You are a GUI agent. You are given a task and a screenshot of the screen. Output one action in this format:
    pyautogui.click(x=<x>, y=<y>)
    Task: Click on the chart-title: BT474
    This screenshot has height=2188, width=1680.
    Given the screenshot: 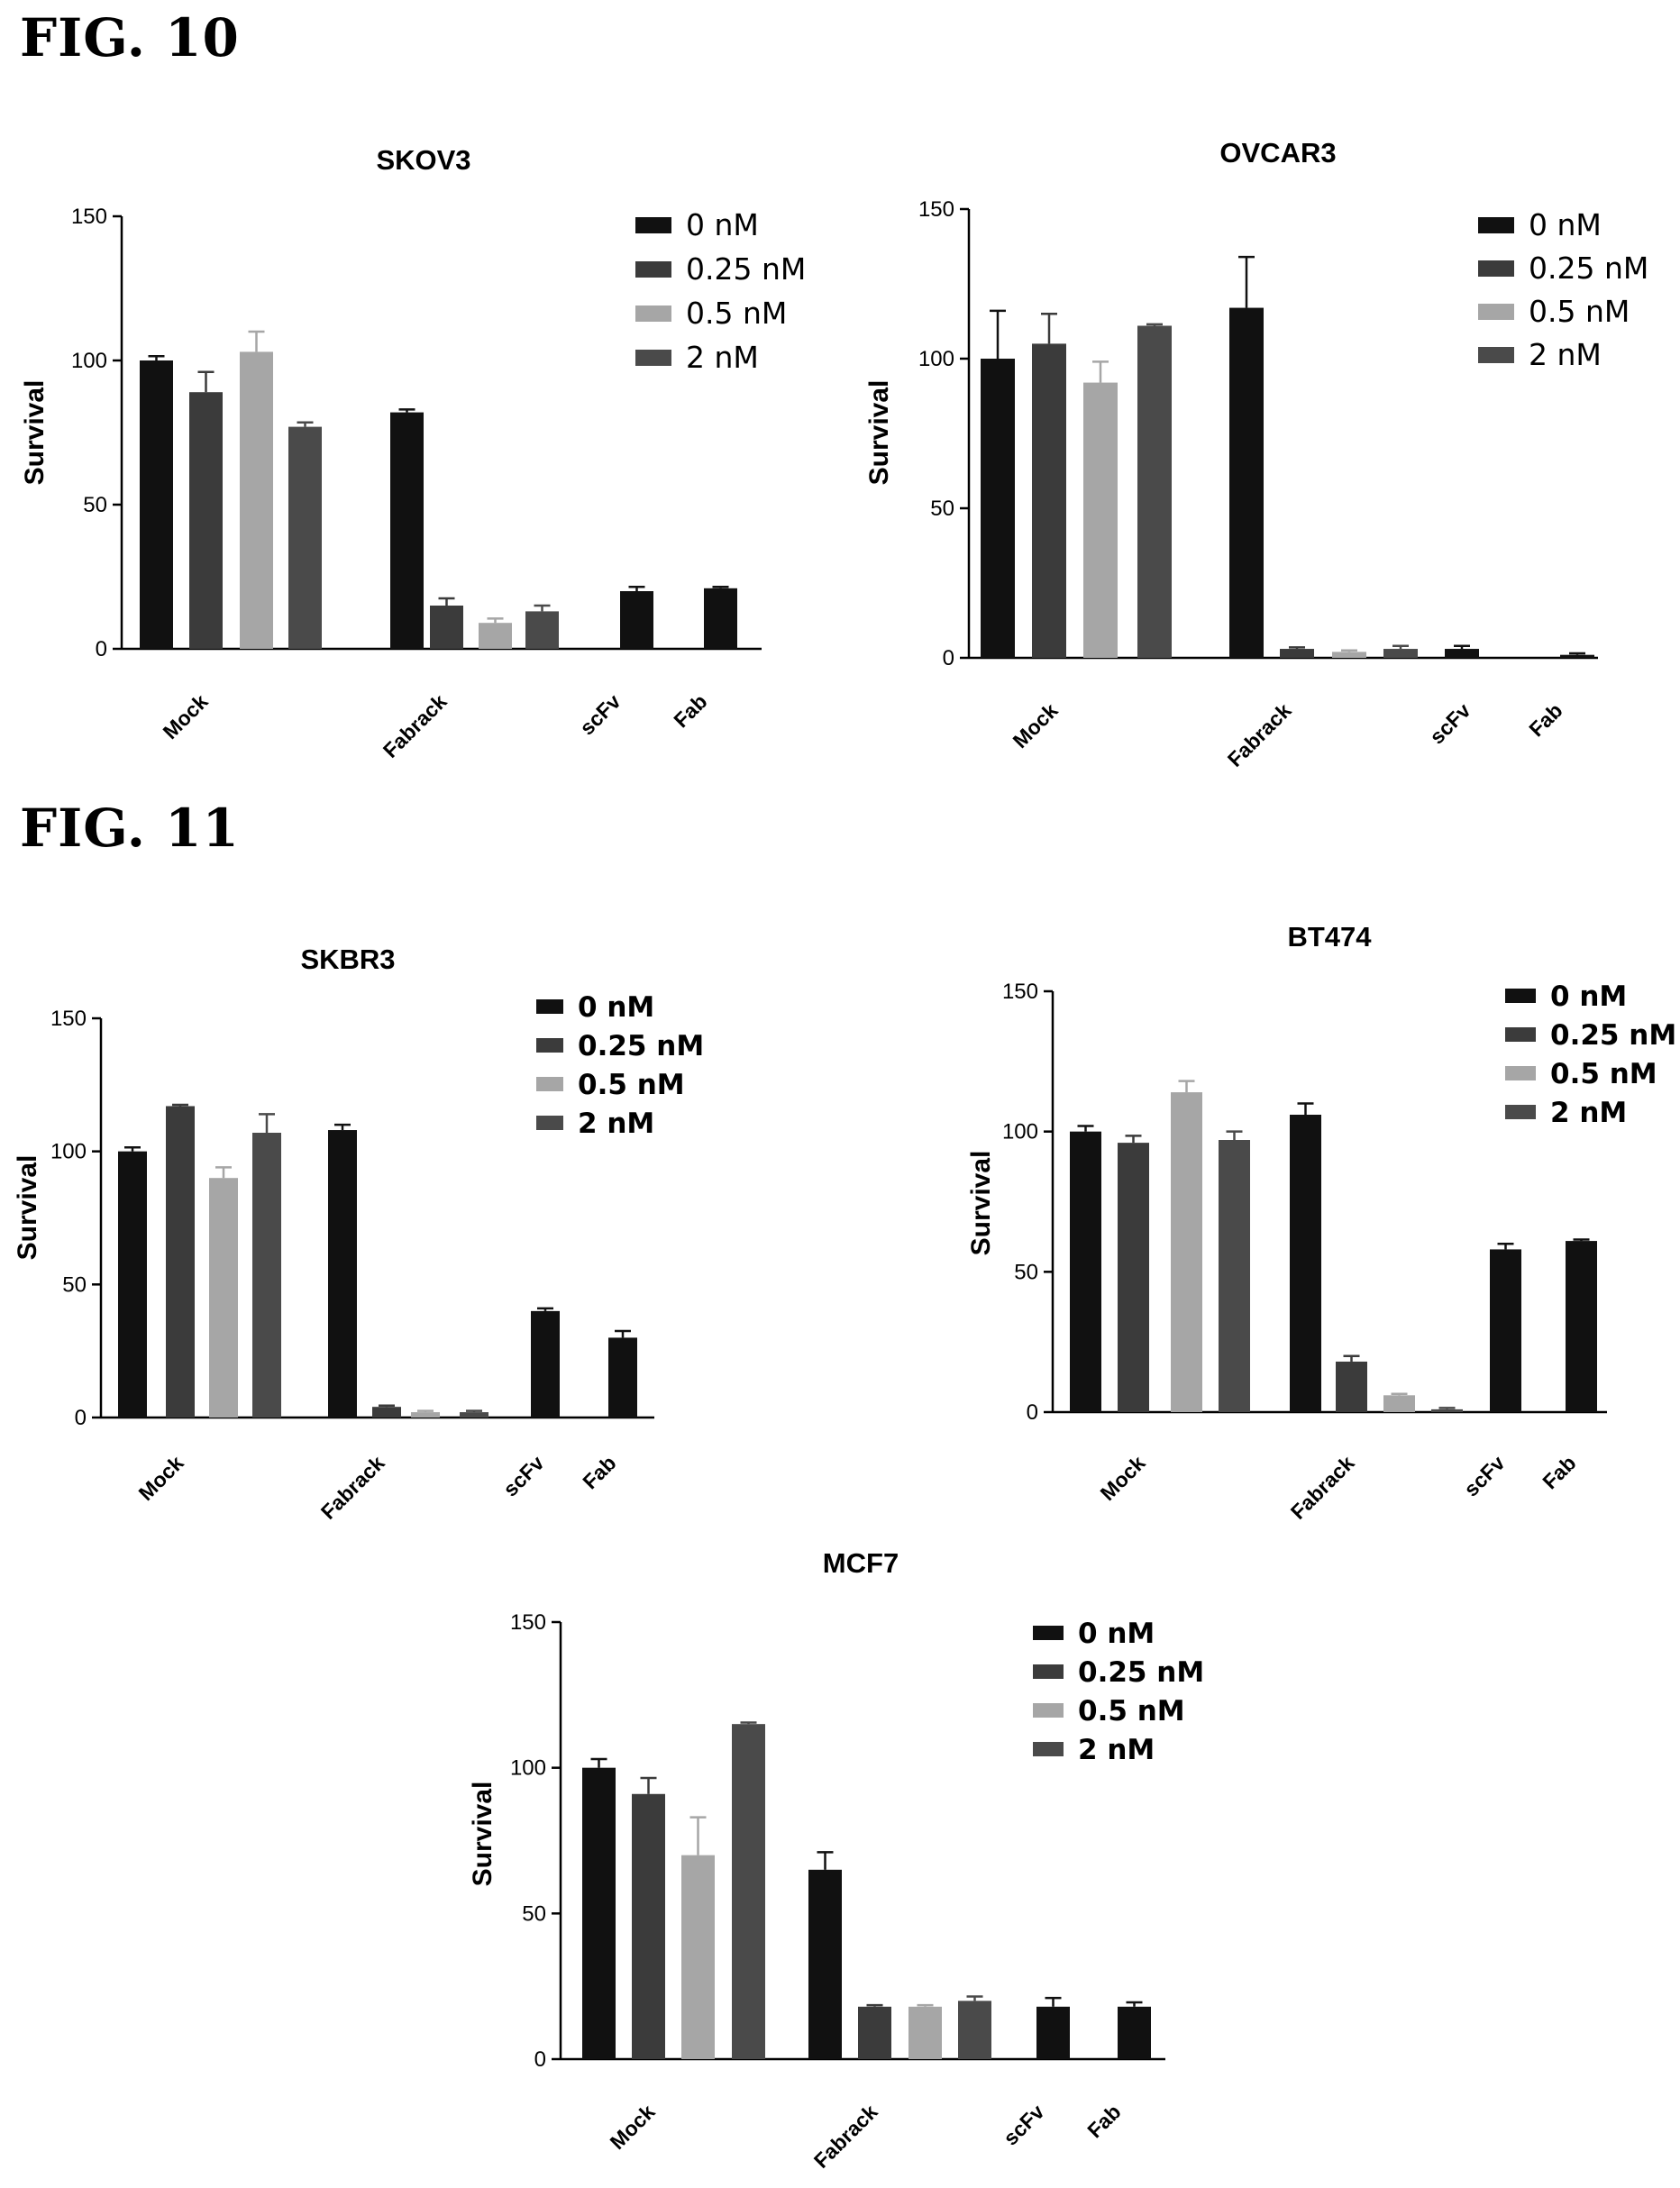 What is the action you would take?
    pyautogui.click(x=1329, y=937)
    